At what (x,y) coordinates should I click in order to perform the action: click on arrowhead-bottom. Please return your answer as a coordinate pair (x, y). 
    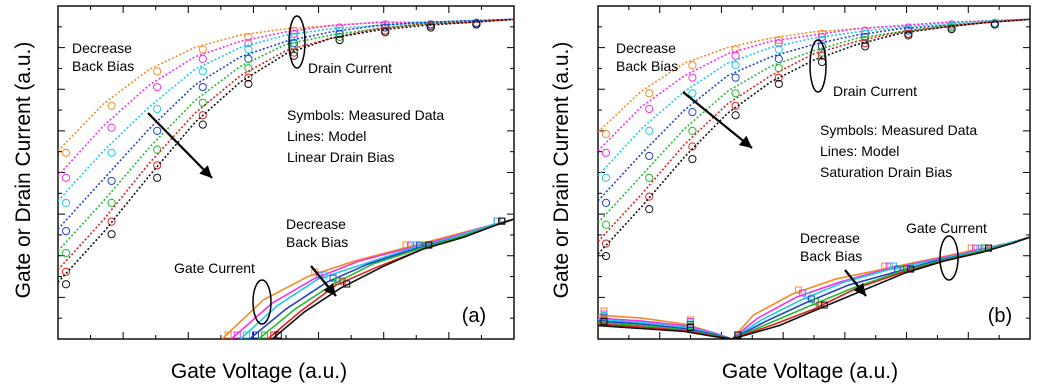
    Looking at the image, I should click on (859, 289).